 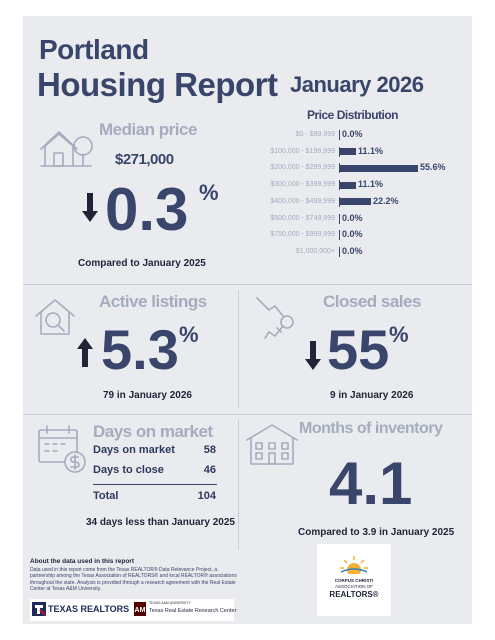 I want to click on price-range-label: $200,000 - $299,999, so click(x=302, y=168).